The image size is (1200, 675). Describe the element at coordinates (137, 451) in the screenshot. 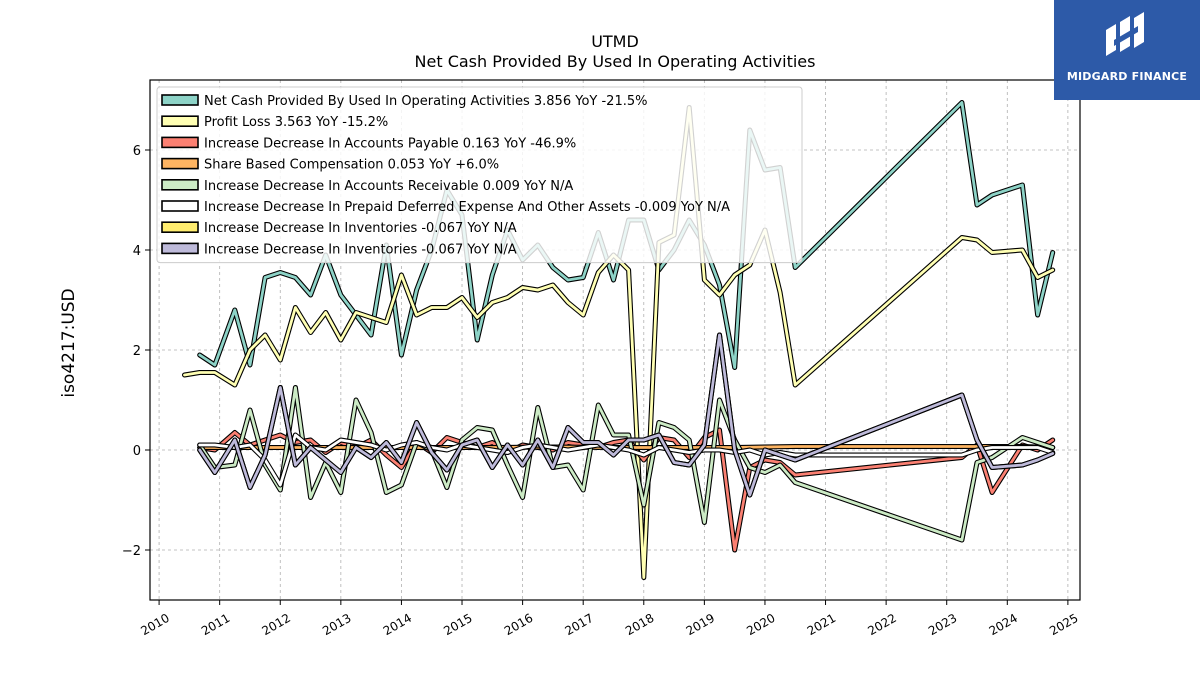

I see `y-tick-label: 0` at that location.